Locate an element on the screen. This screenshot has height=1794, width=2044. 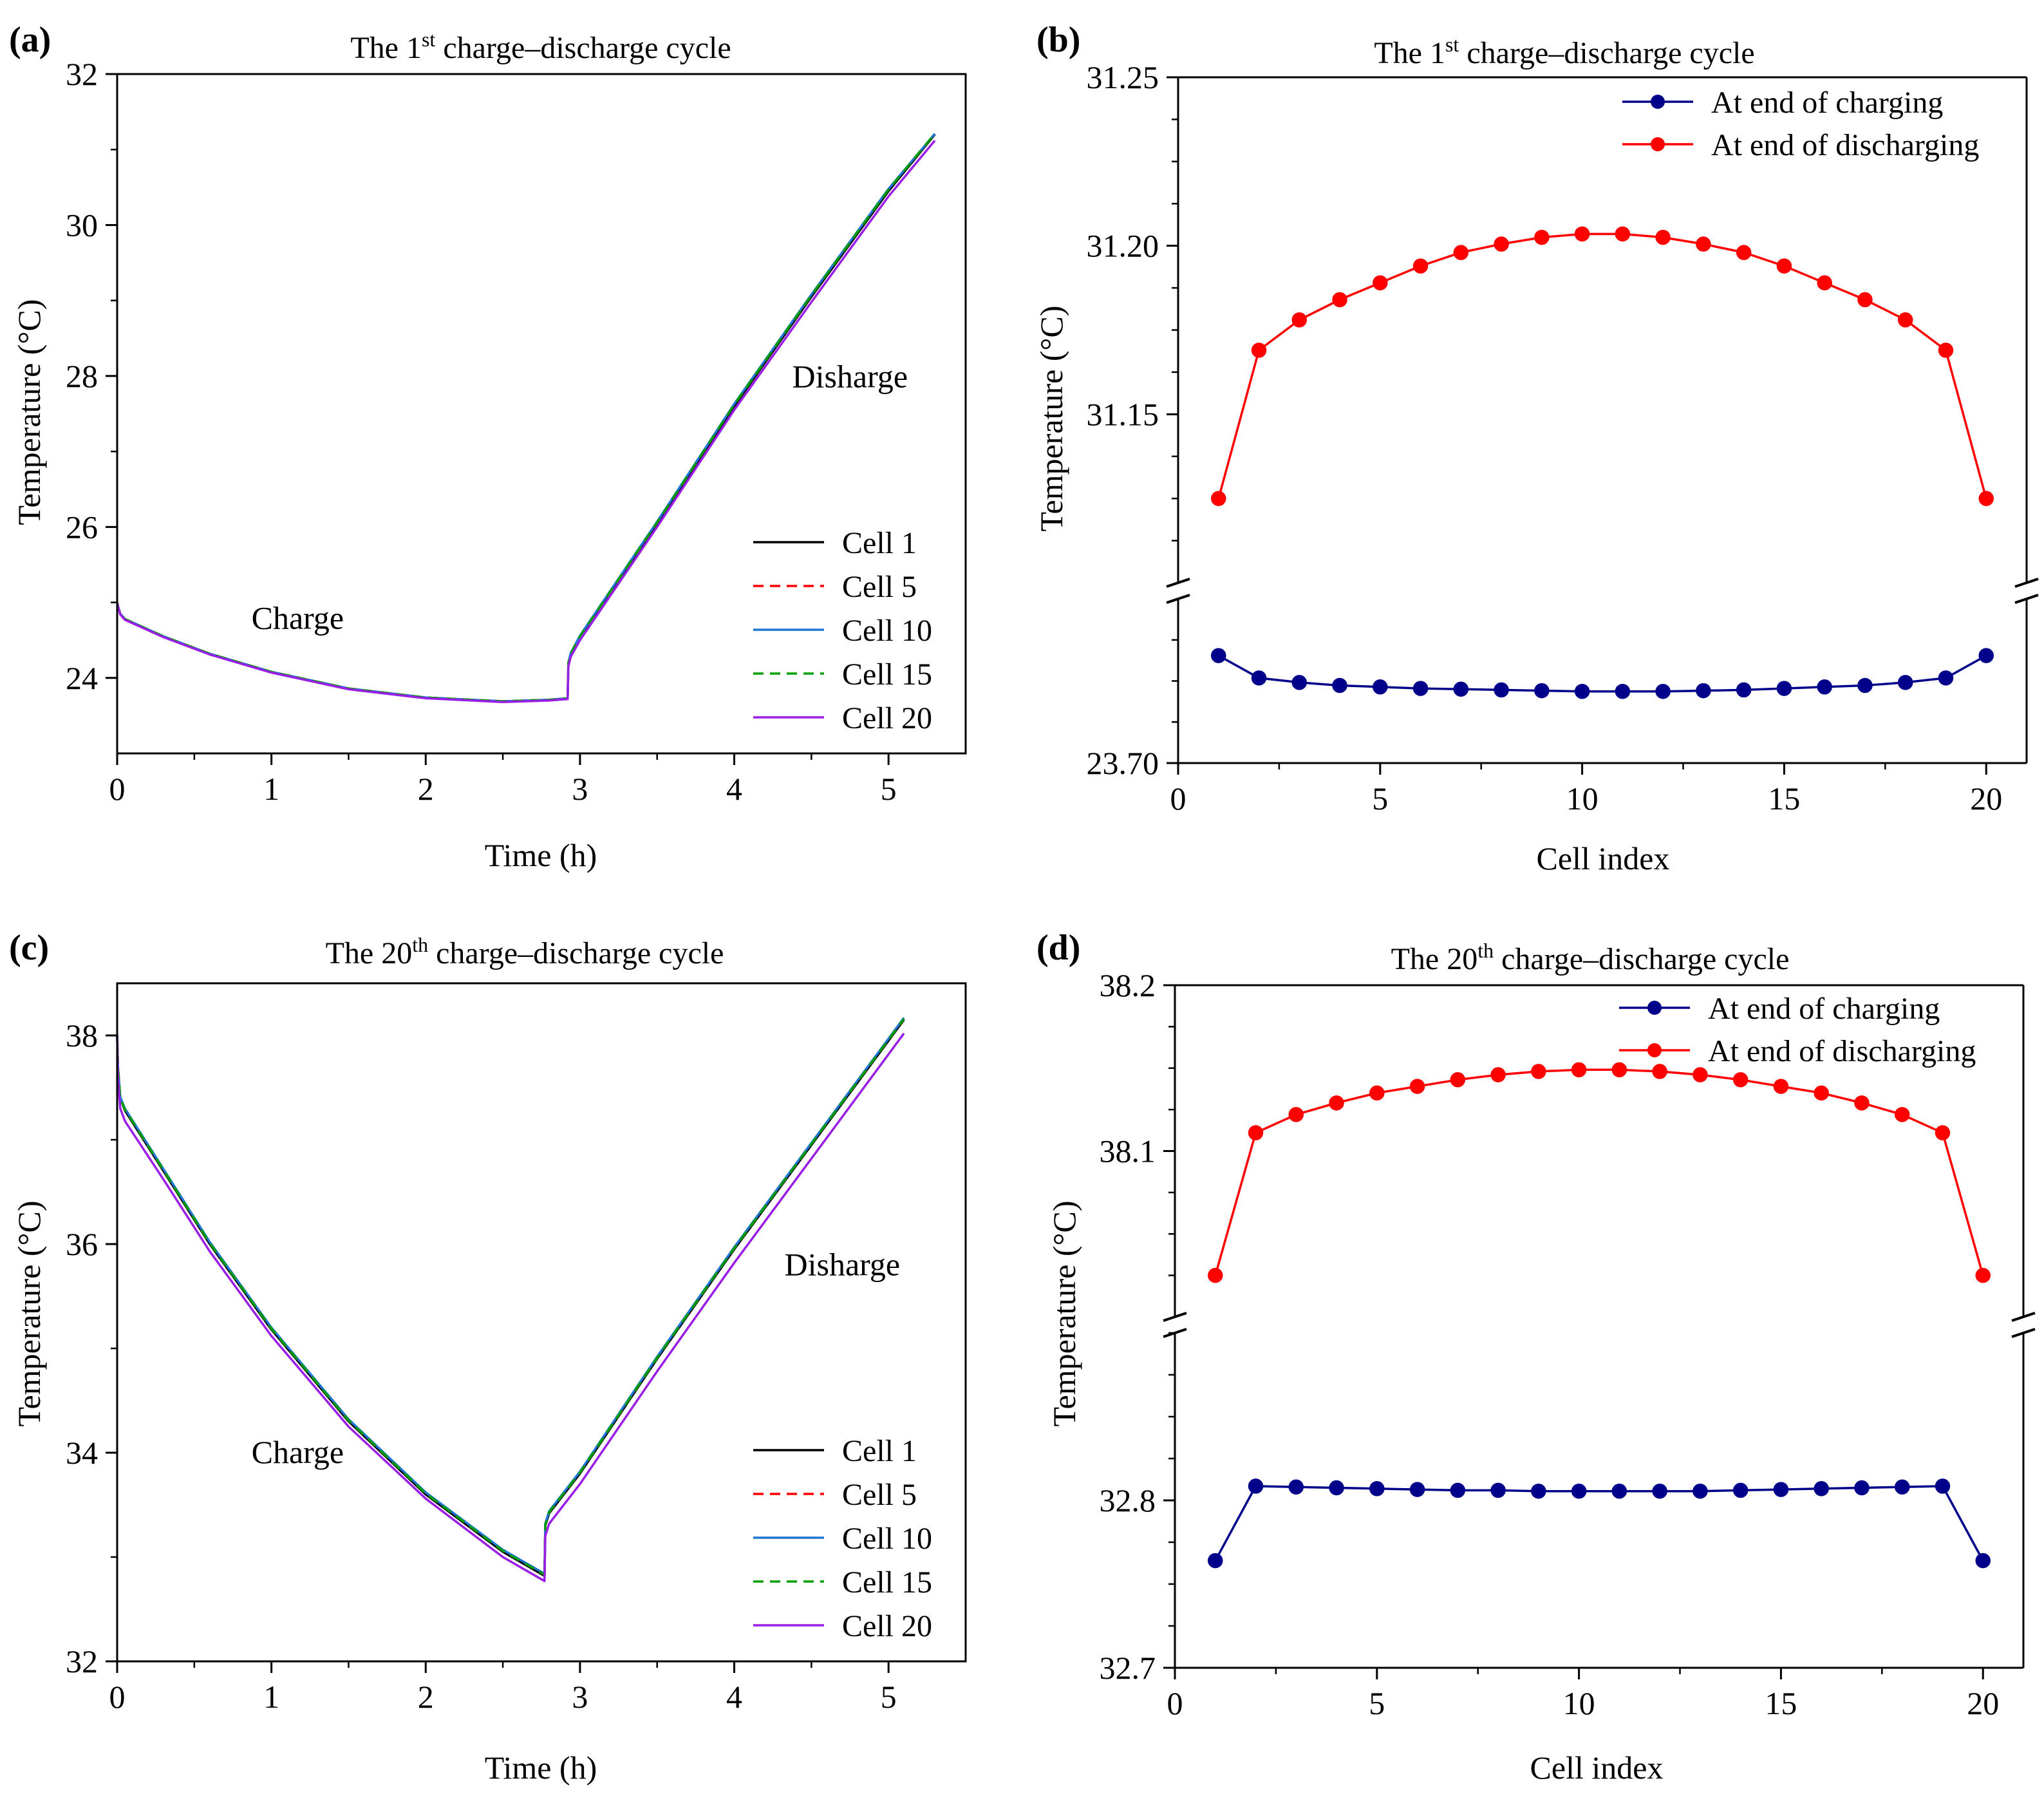
y-tick-label: 32 is located at coordinates (82, 74).